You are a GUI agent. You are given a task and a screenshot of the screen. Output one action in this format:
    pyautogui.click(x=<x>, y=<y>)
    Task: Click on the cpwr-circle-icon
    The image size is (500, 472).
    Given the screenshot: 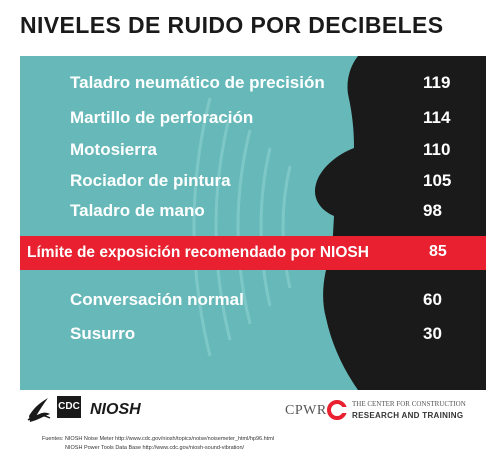 What is the action you would take?
    pyautogui.click(x=337, y=410)
    